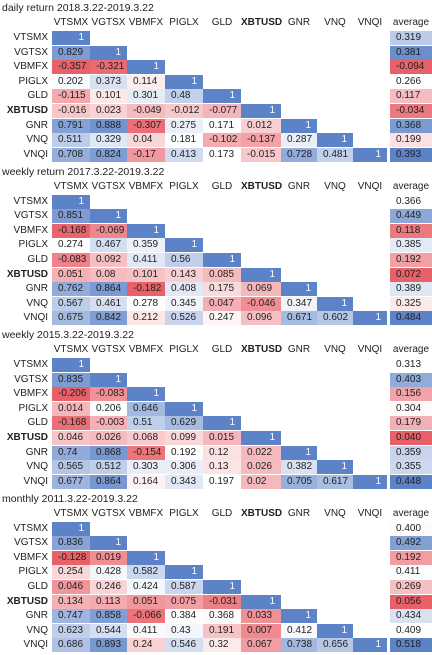 Image resolution: width=432 pixels, height=655 pixels. I want to click on correlation-cell: 0.101, so click(146, 275).